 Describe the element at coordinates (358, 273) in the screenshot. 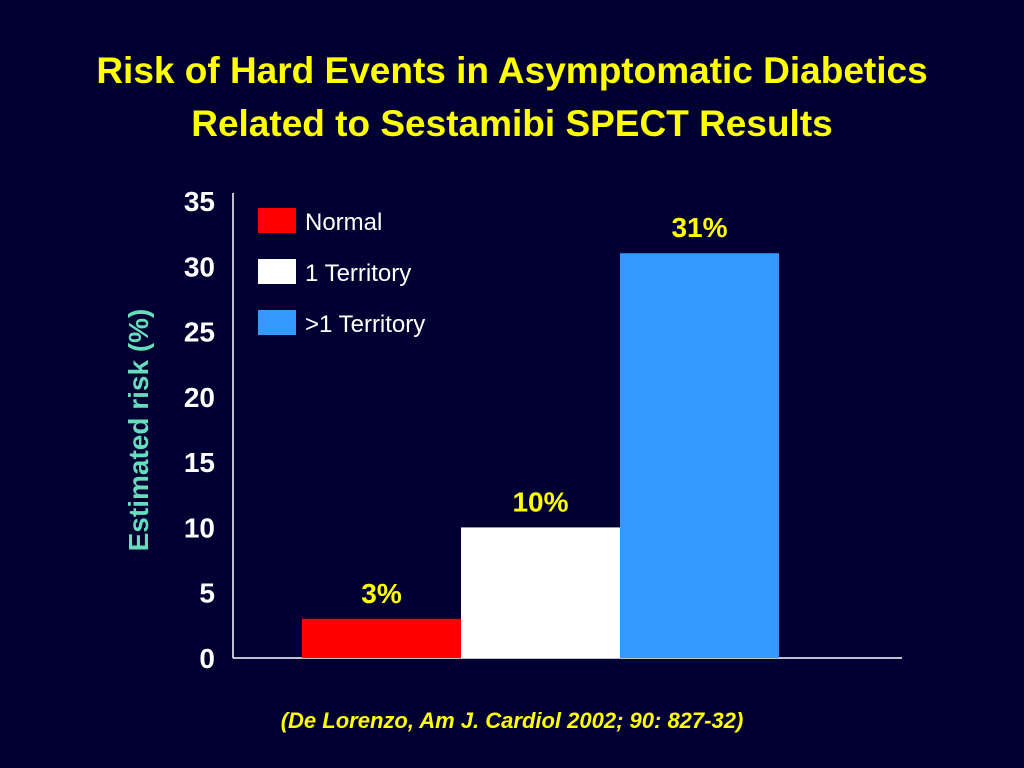

I see `legend-label: 1 Territory` at that location.